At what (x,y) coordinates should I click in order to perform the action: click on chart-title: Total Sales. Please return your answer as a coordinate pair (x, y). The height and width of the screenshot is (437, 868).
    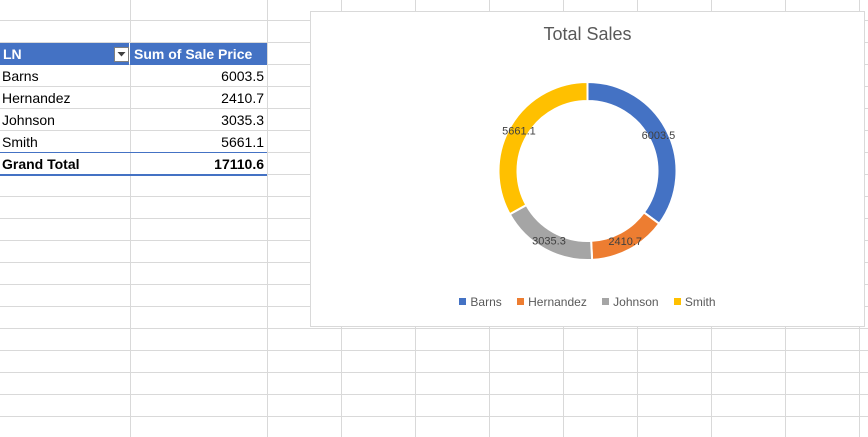
    Looking at the image, I should click on (587, 34).